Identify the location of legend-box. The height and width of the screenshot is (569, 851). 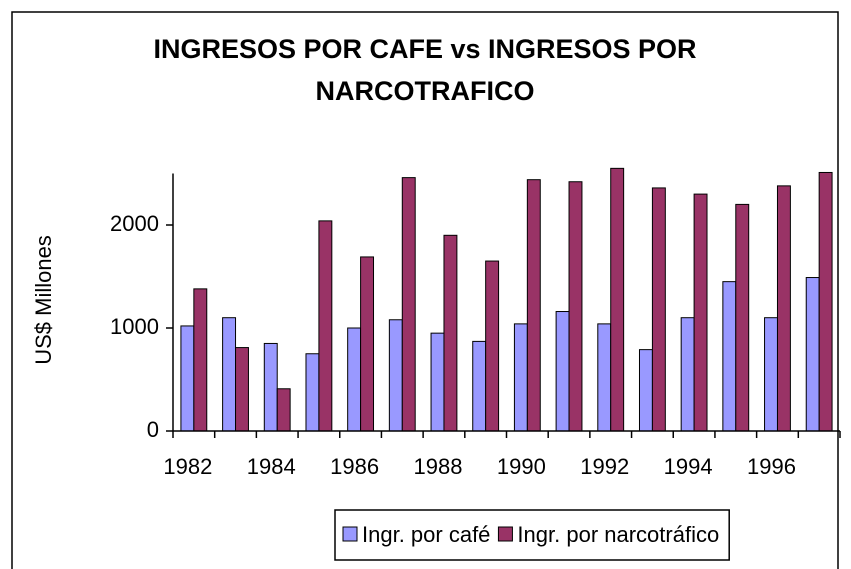
(532, 535).